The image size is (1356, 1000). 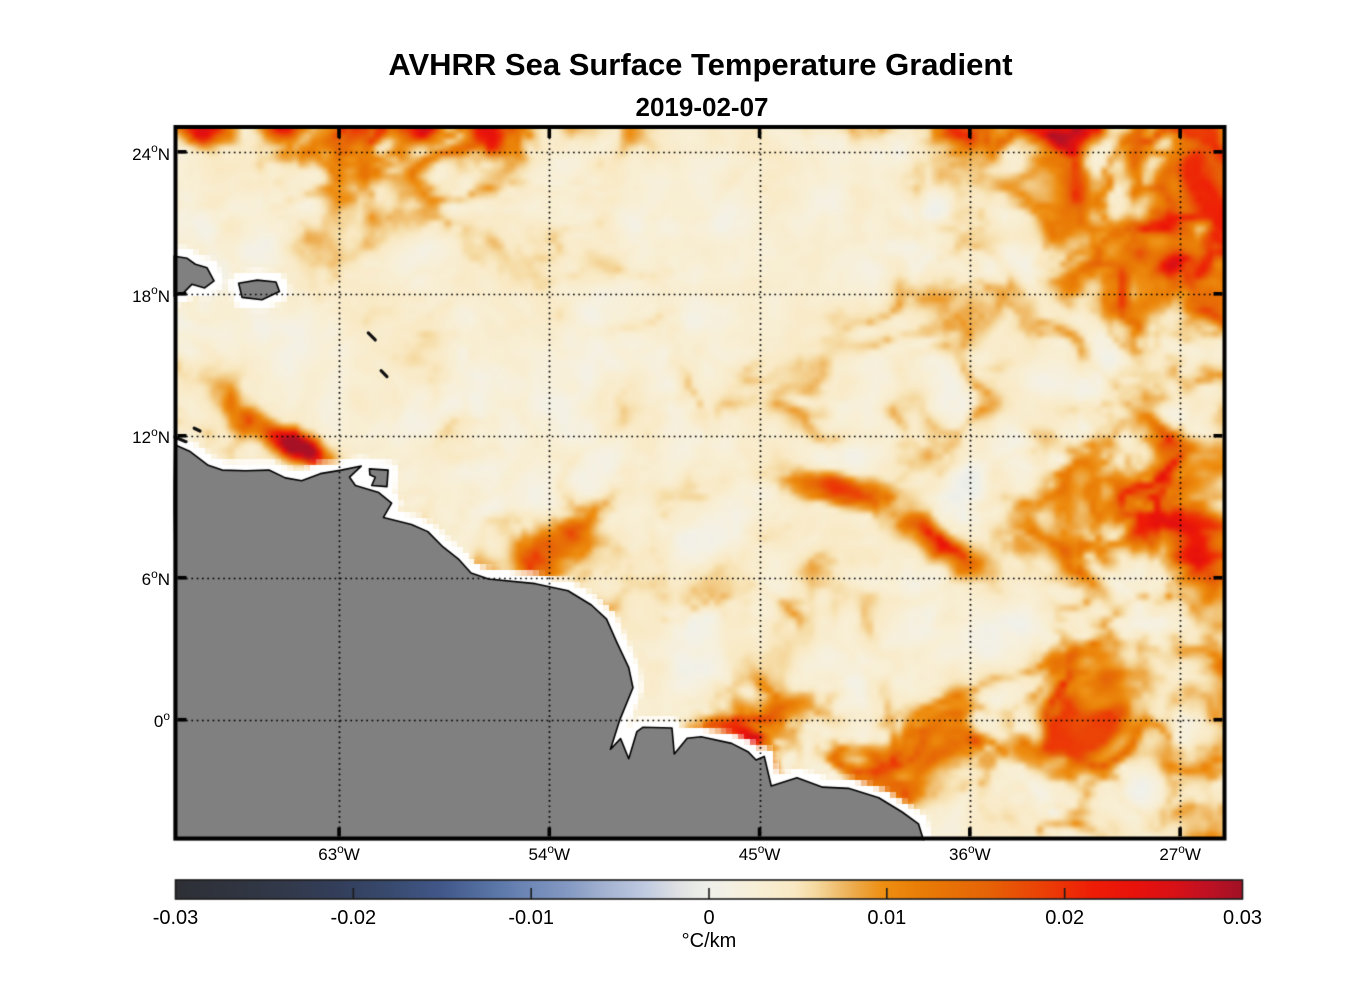 I want to click on colorbar-tick-label--0.03: -0.03, so click(x=175, y=918).